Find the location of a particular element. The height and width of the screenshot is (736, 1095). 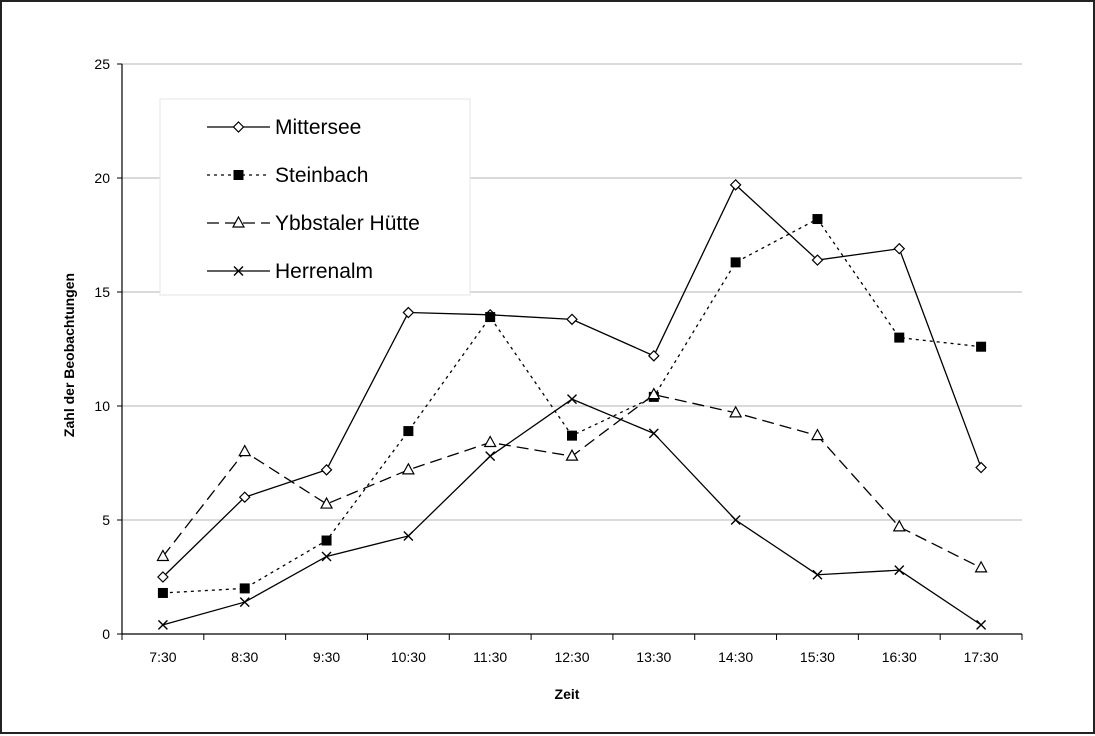

legend-entry: Herrenalm is located at coordinates (290, 271).